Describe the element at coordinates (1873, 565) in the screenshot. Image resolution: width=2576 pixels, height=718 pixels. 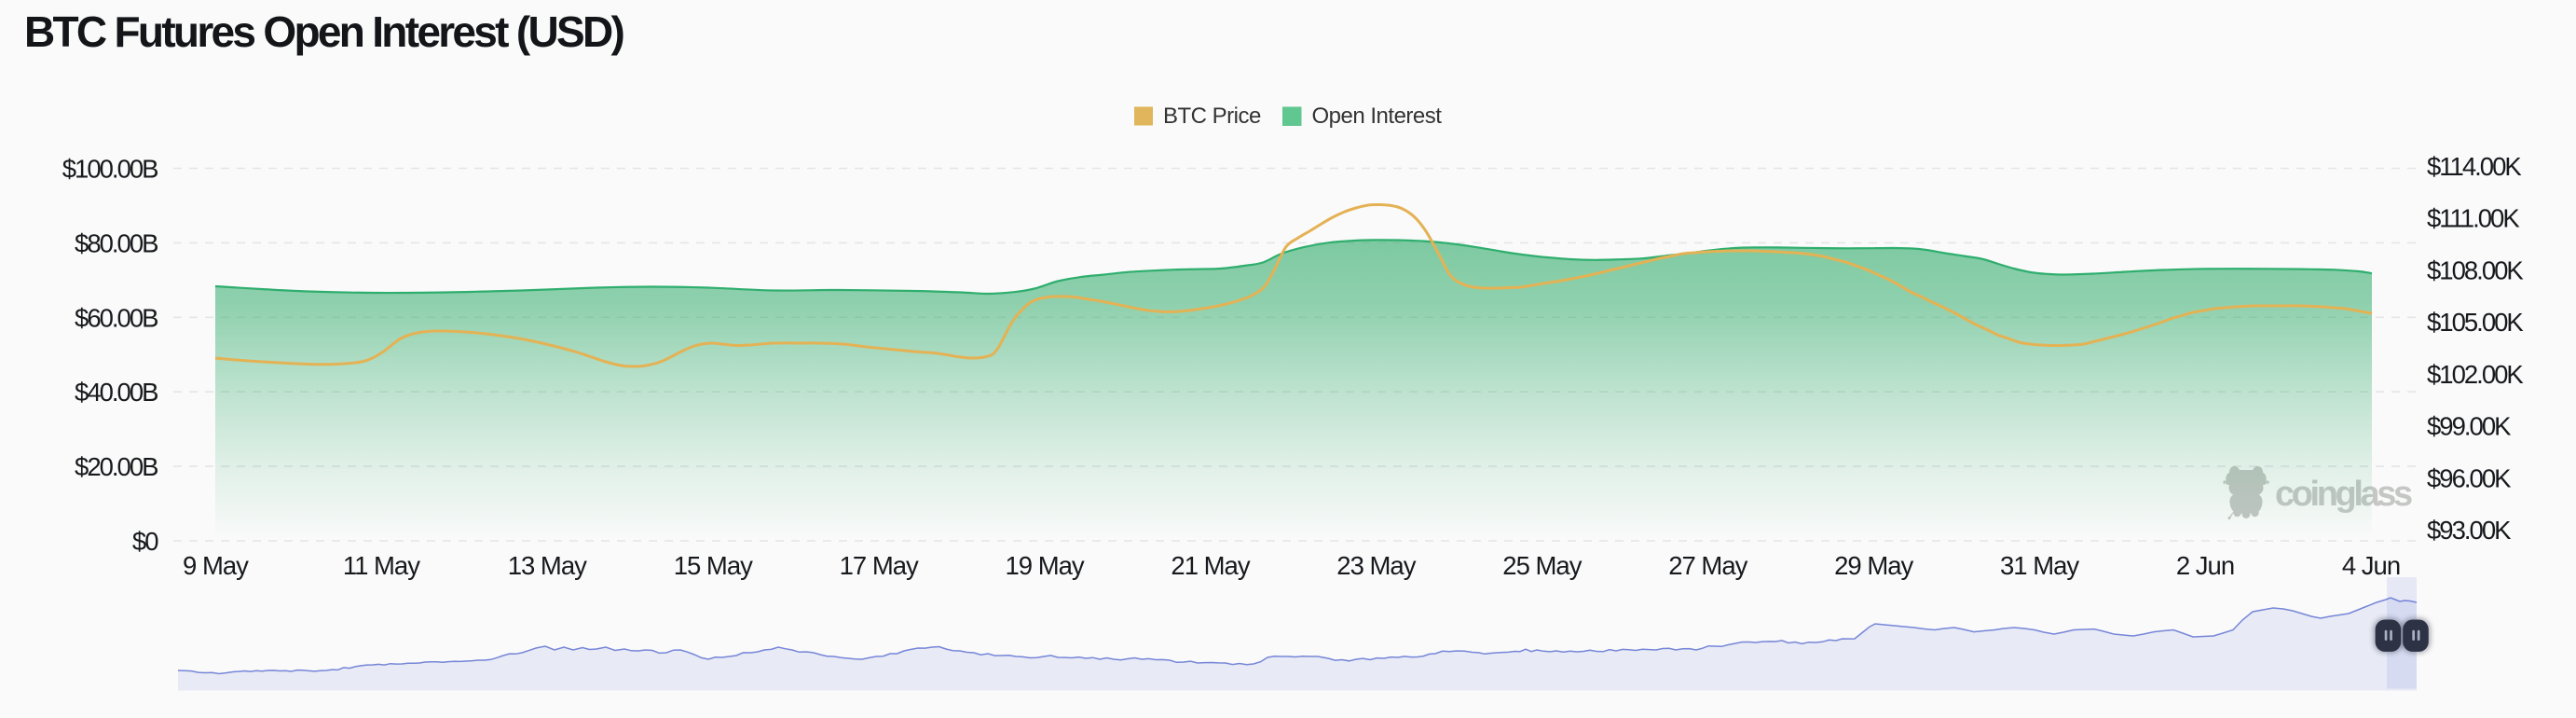
I see `svg-text: 29 May` at that location.